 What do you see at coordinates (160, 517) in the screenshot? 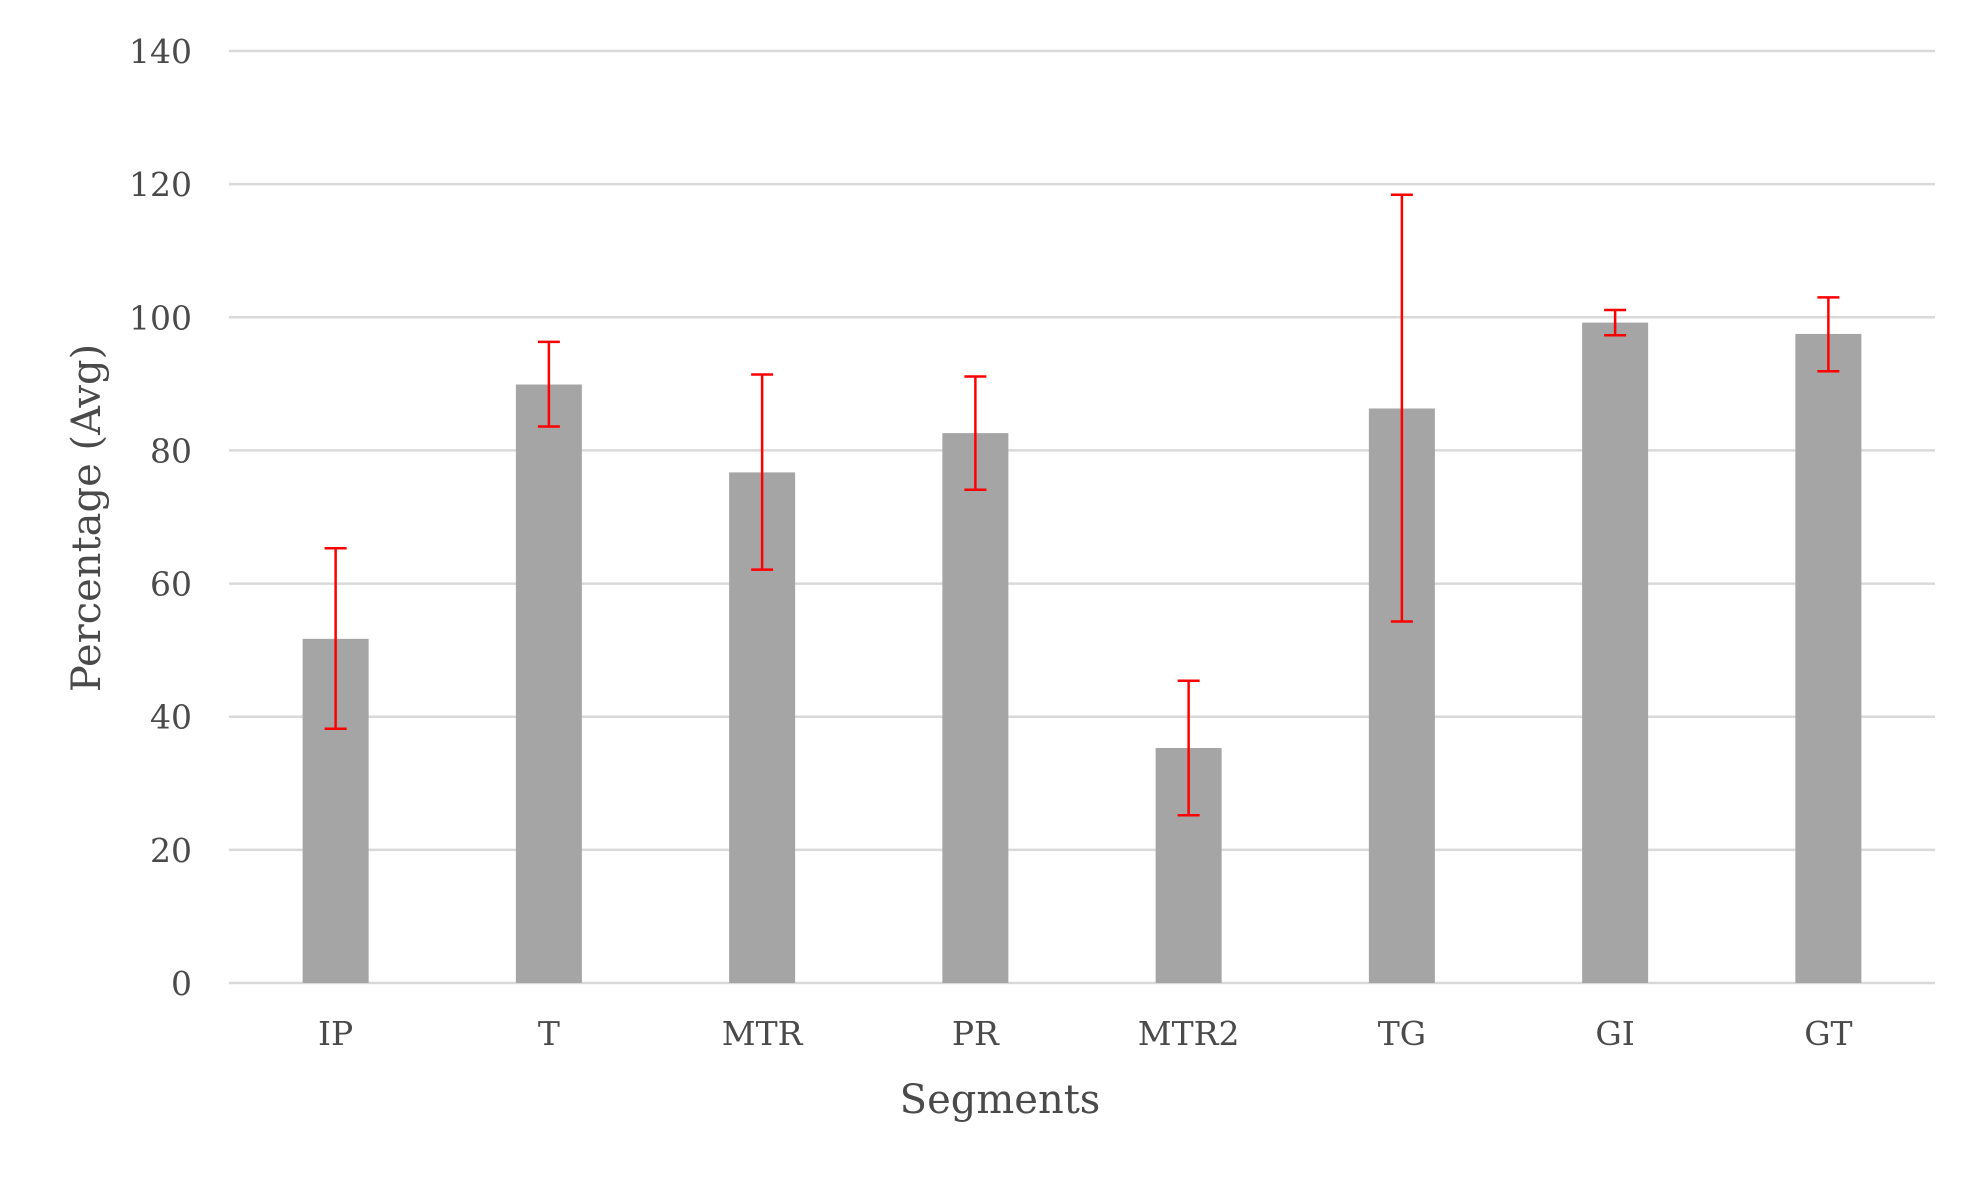
I see `y-tick-labels: 0 20 40 60 80 100 120 140` at bounding box center [160, 517].